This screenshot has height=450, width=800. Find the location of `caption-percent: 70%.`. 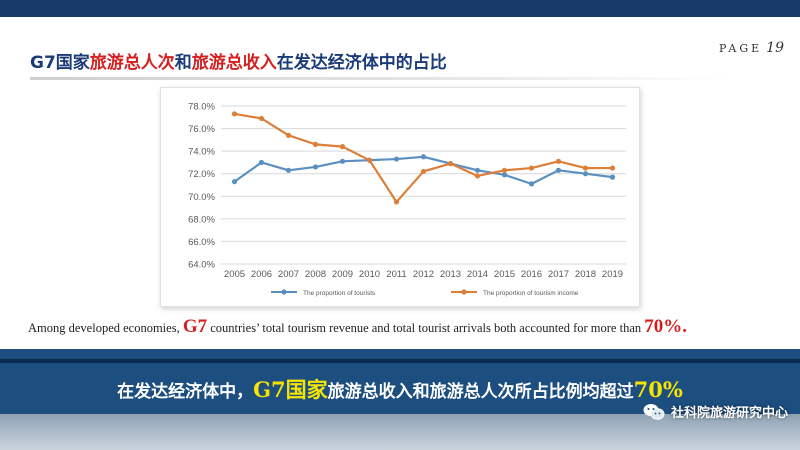

caption-percent: 70%. is located at coordinates (665, 326).